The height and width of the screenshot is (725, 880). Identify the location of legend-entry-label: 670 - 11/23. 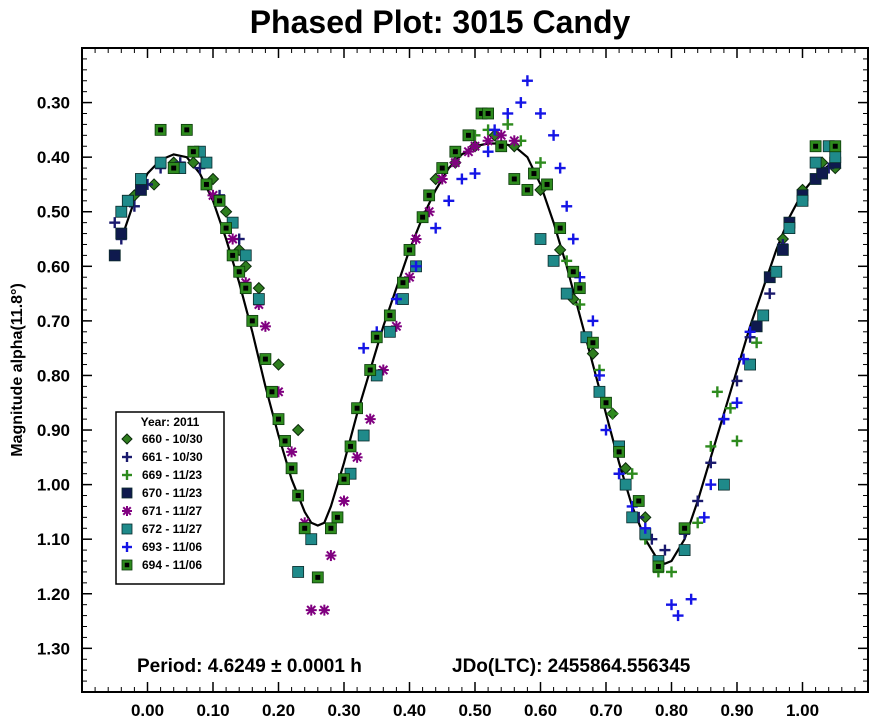
(172, 493).